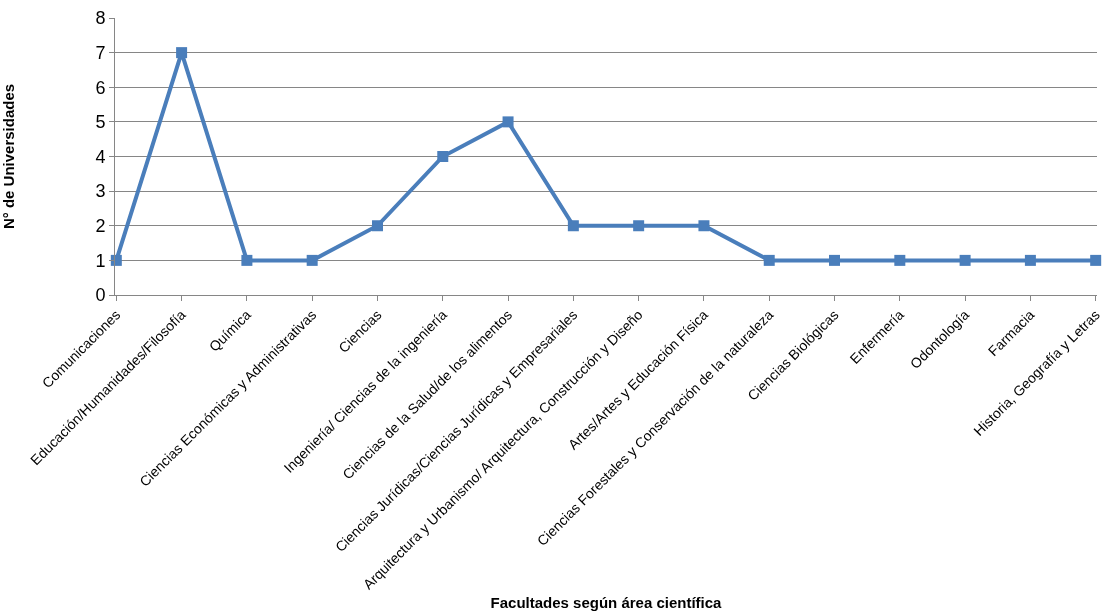 This screenshot has height=614, width=1117. What do you see at coordinates (100, 226) in the screenshot?
I see `y-tick-label: 2` at bounding box center [100, 226].